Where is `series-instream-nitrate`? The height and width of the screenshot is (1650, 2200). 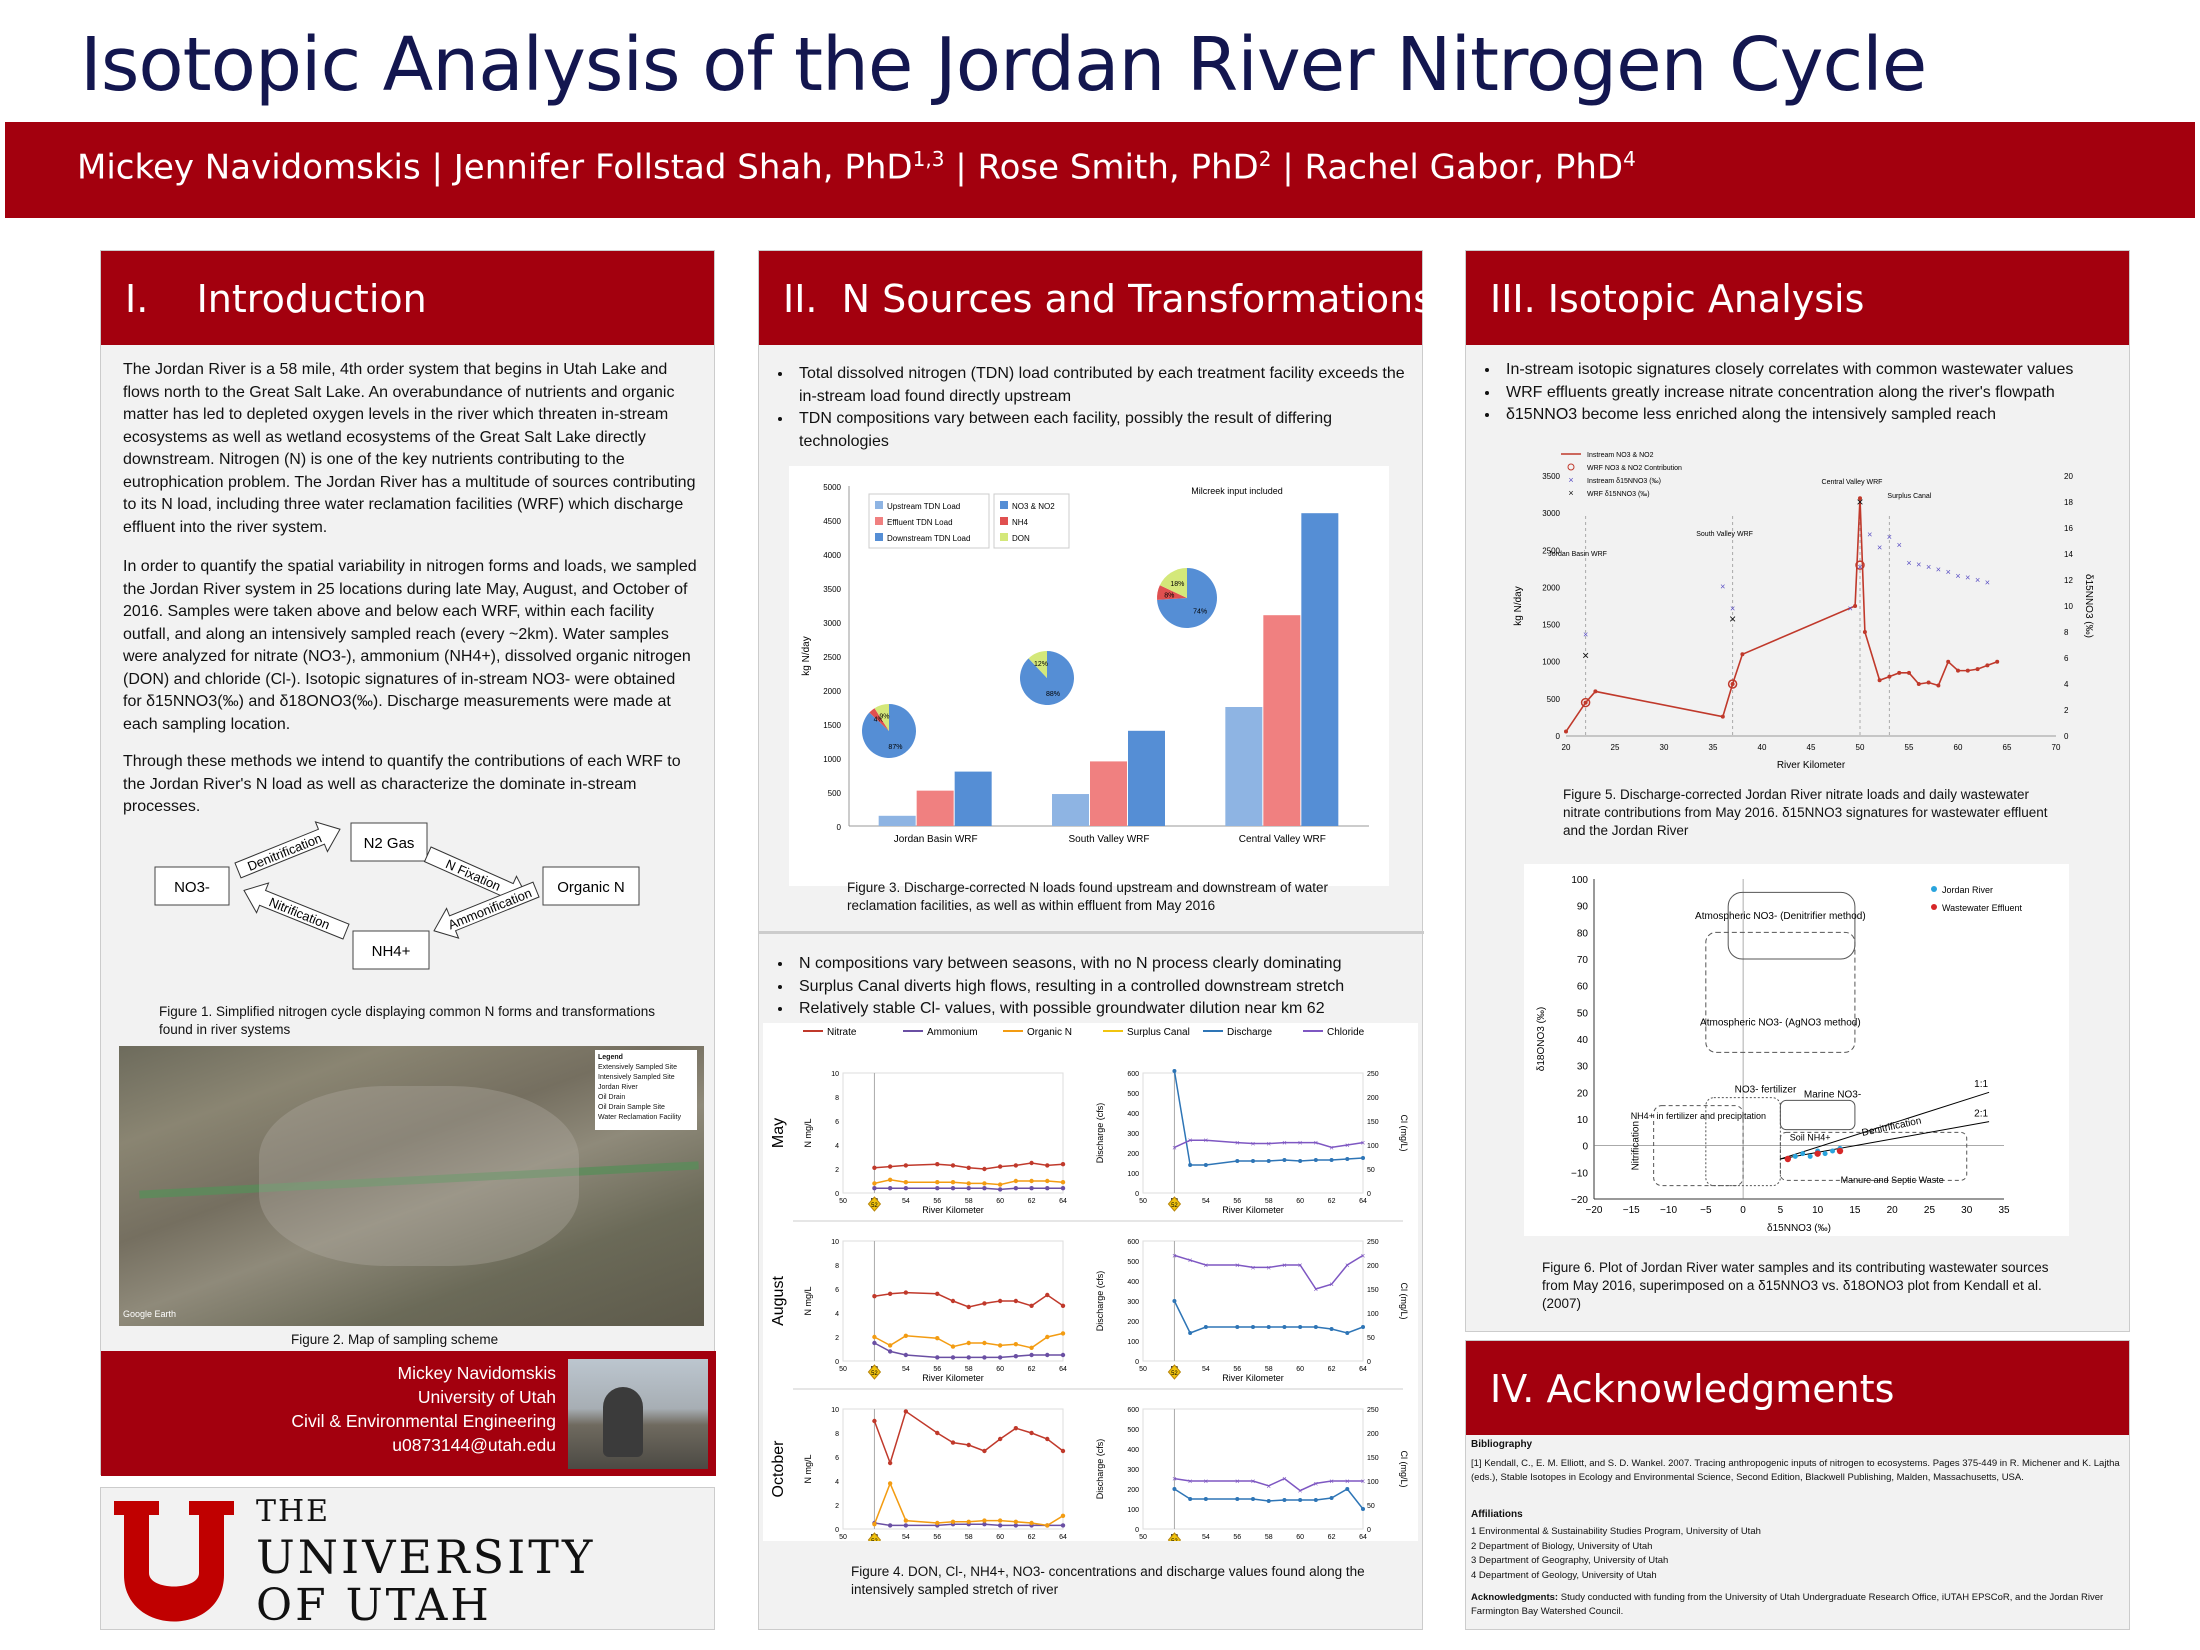
series-instream-nitrate is located at coordinates (1781, 615).